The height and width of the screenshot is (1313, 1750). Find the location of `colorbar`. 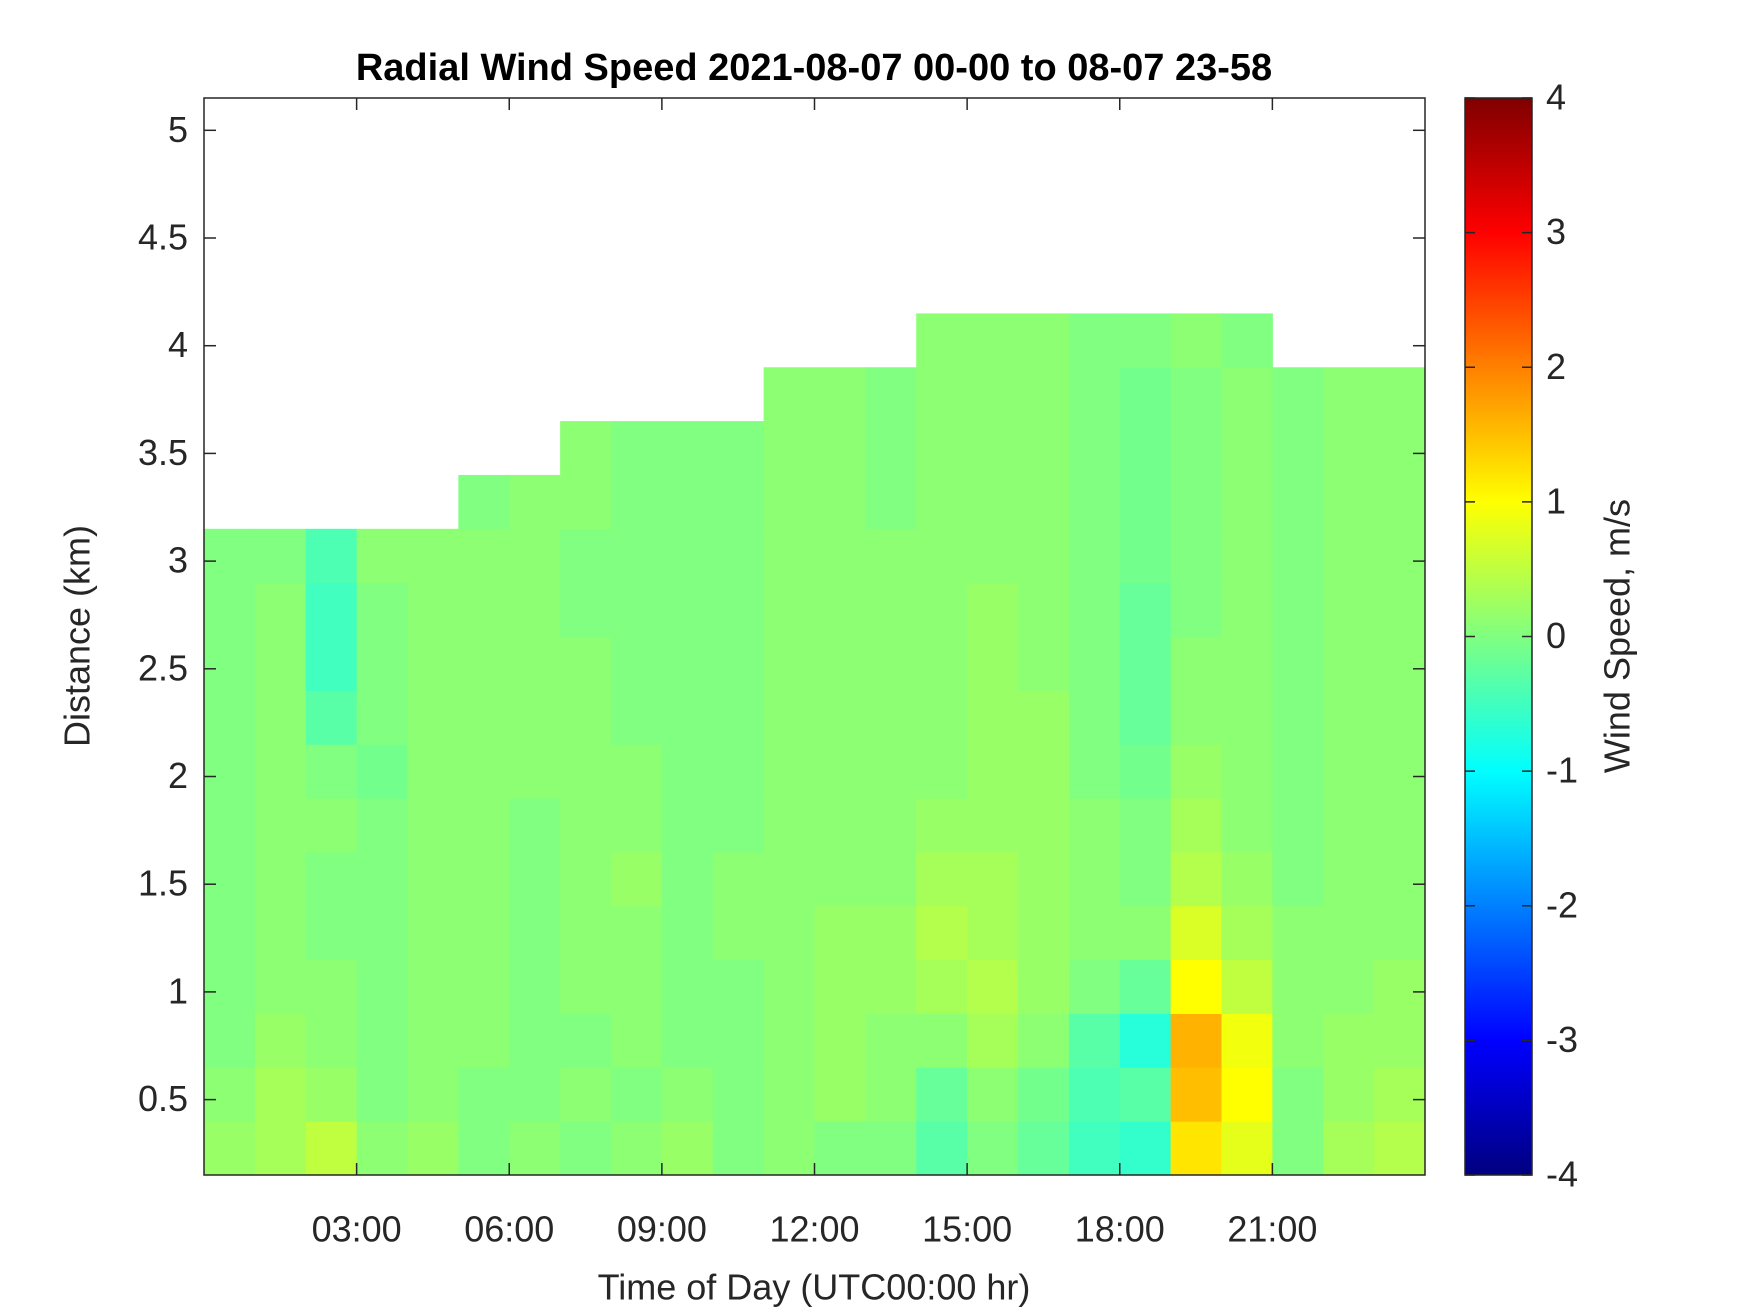

colorbar is located at coordinates (1498, 636).